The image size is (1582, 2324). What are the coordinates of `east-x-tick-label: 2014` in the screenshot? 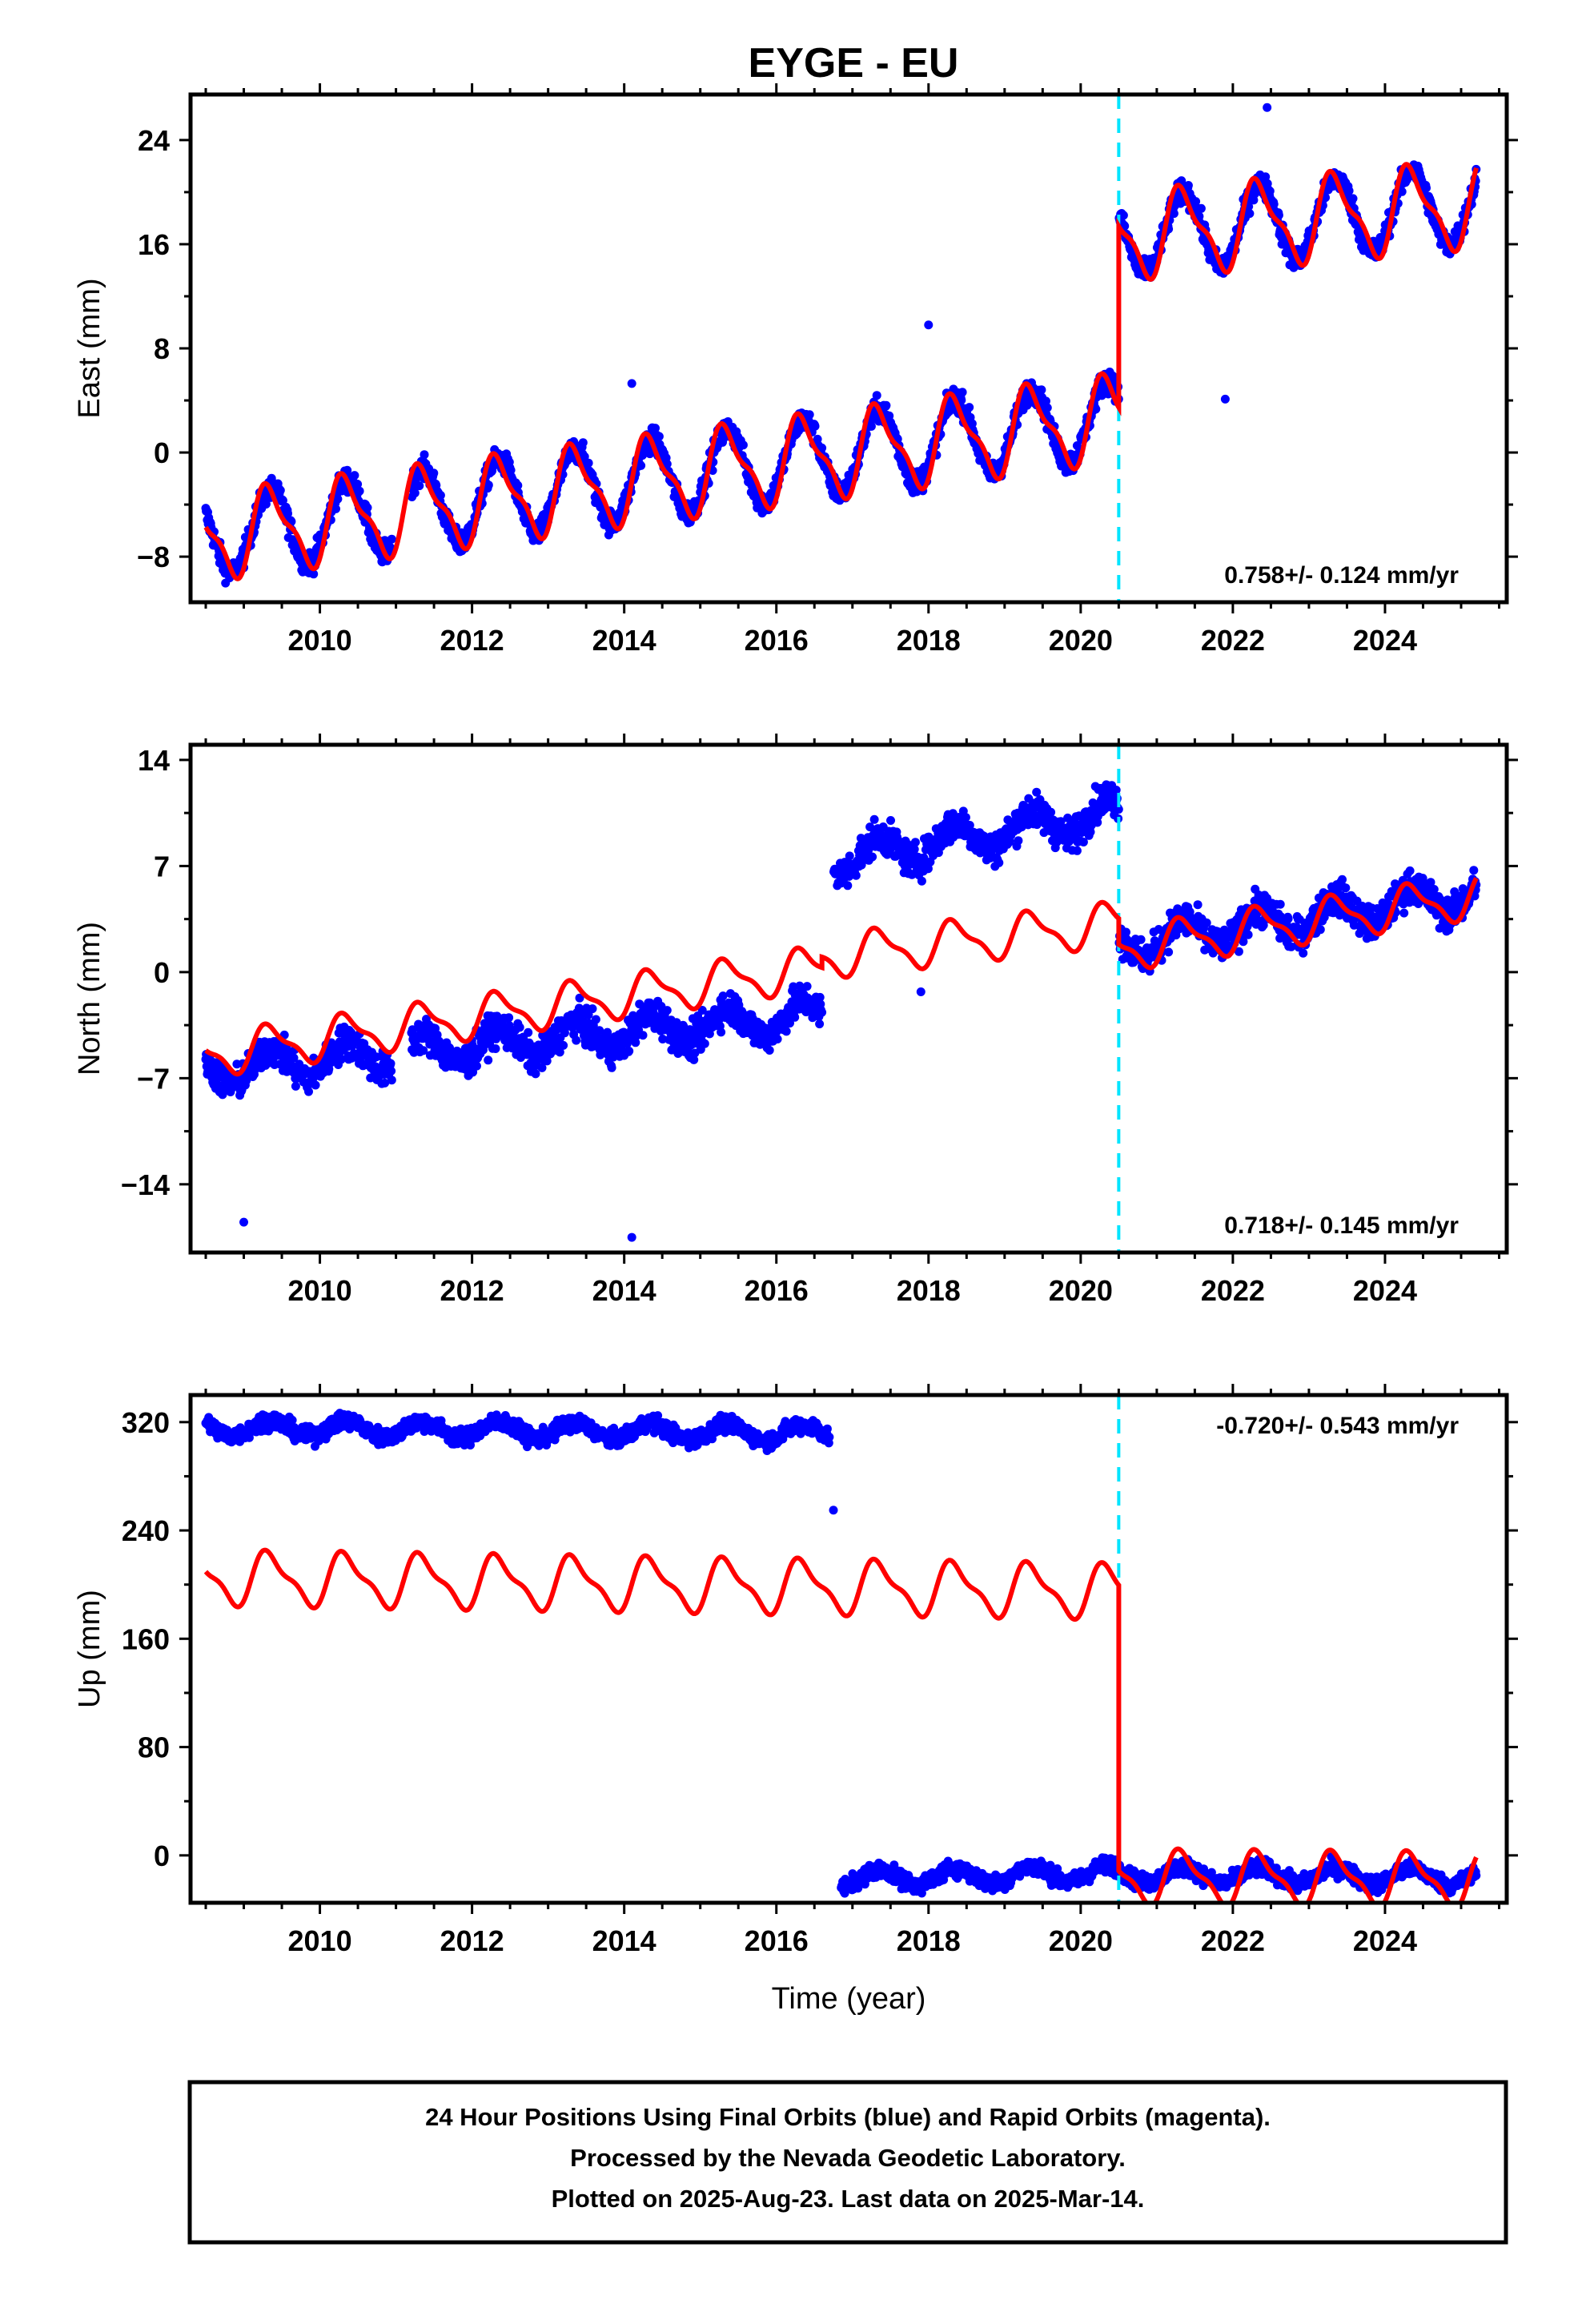 It's located at (624, 640).